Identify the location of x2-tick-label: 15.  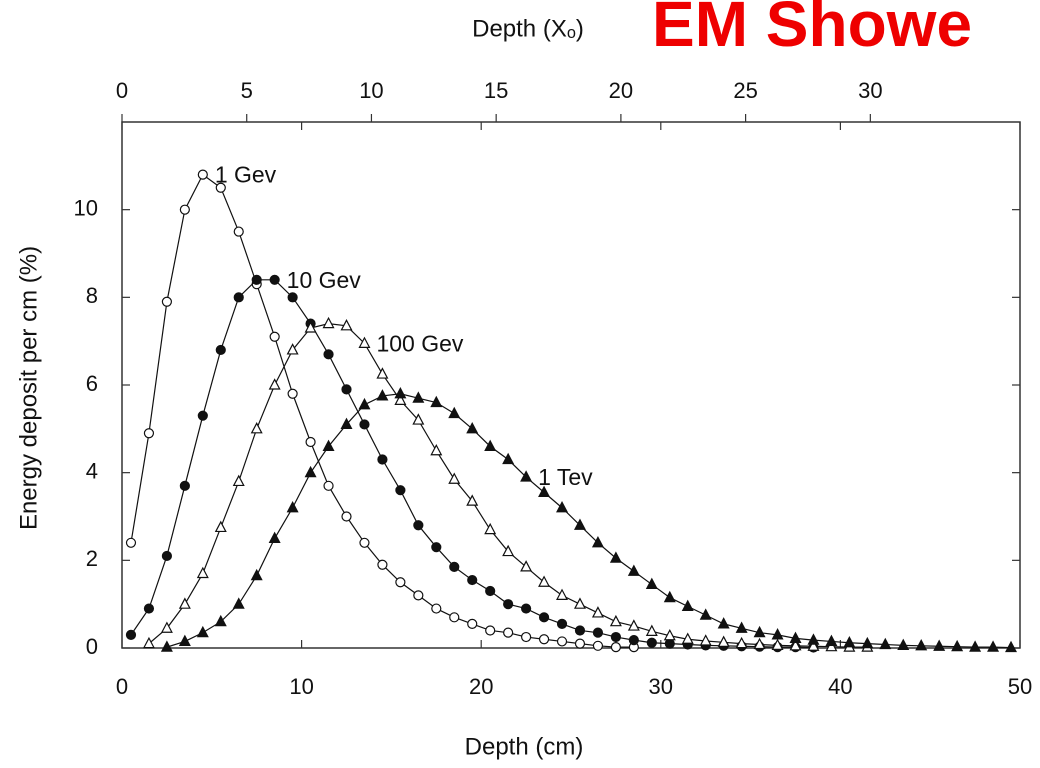
(496, 90).